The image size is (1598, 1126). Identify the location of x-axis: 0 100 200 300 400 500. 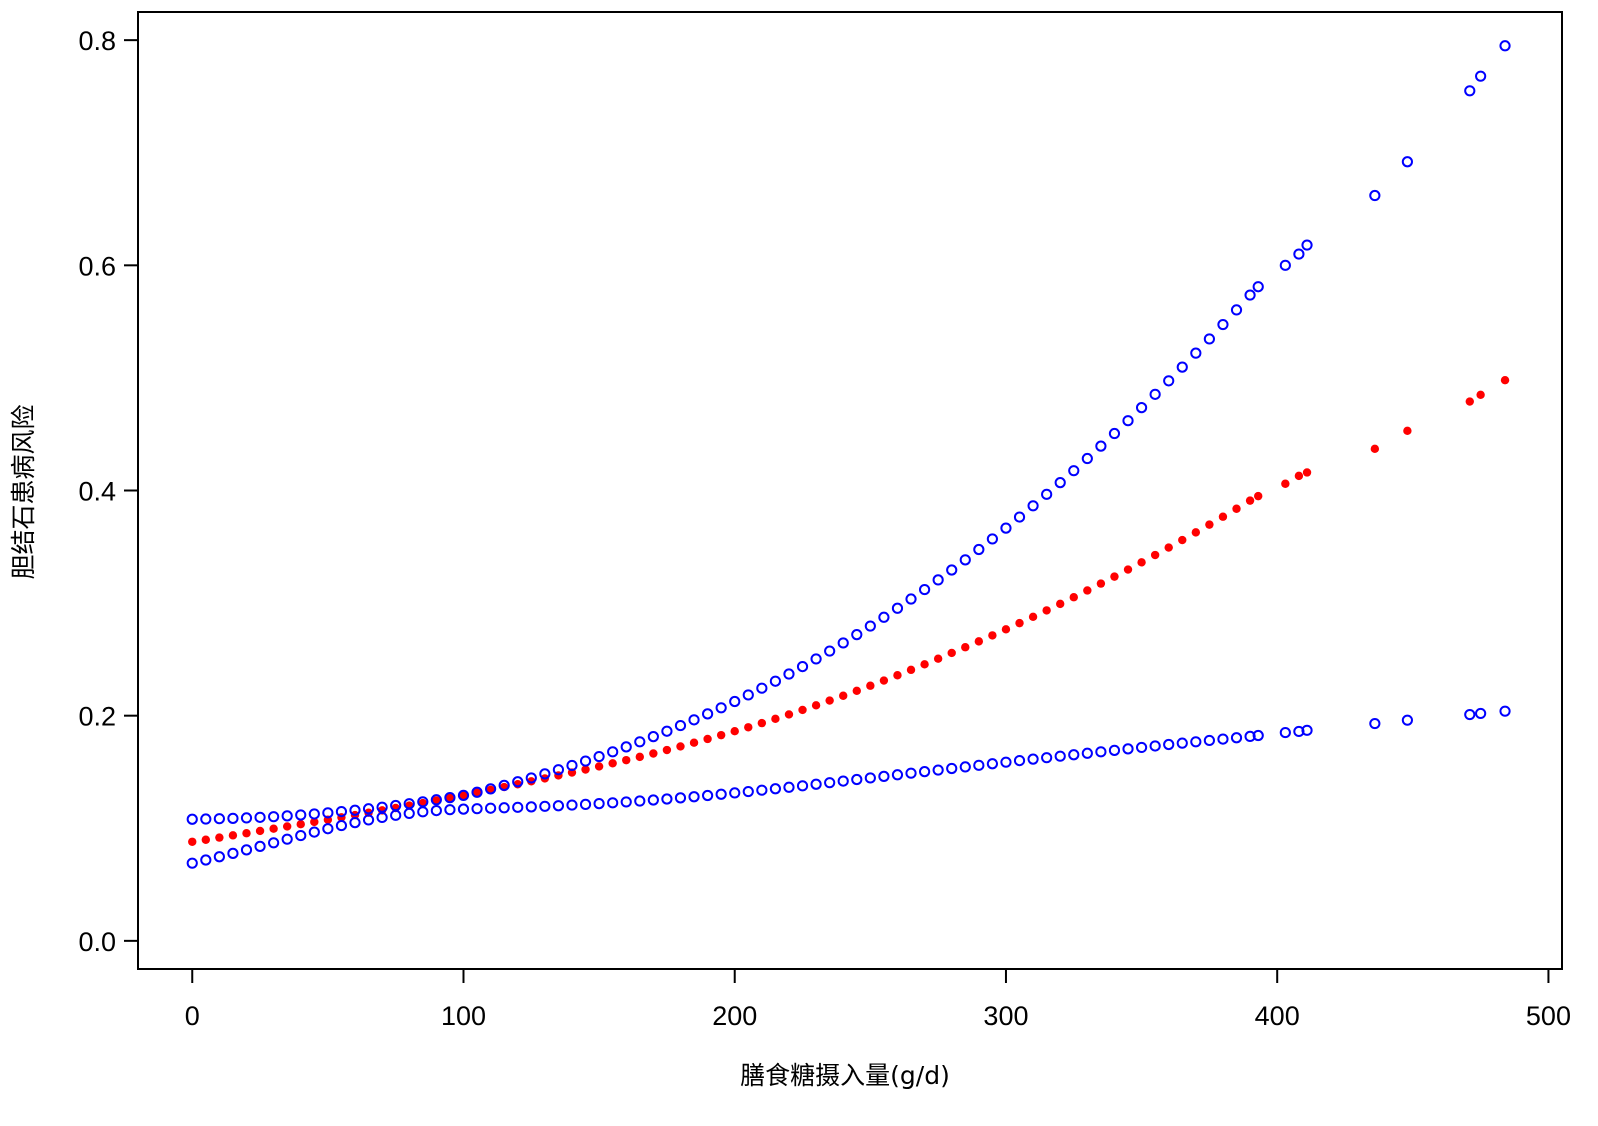
(878, 1000).